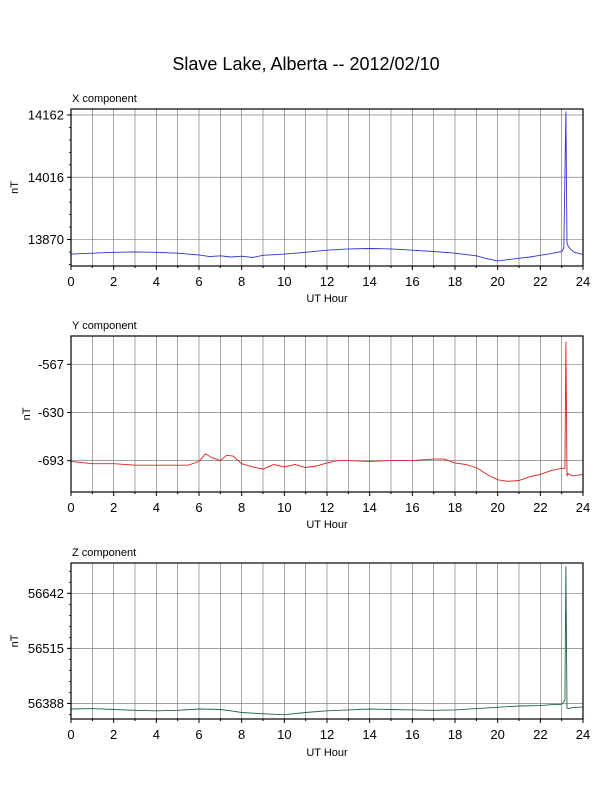  Describe the element at coordinates (46, 703) in the screenshot. I see `y-tick-label: 56388` at that location.